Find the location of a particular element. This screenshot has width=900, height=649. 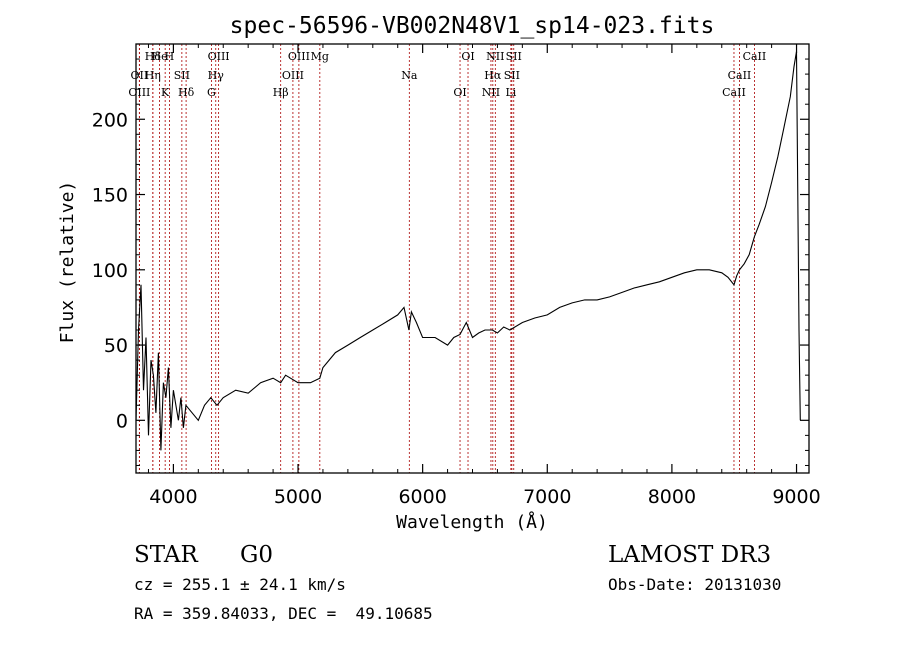

y-tick-label: 150 is located at coordinates (110, 196).